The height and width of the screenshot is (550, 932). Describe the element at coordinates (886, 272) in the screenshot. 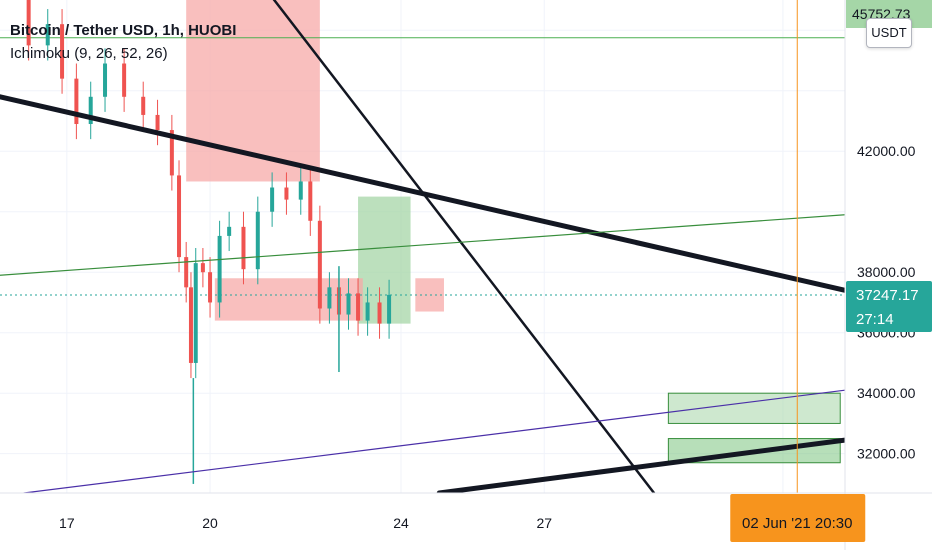

I see `y-tick-label: 38000.00` at that location.